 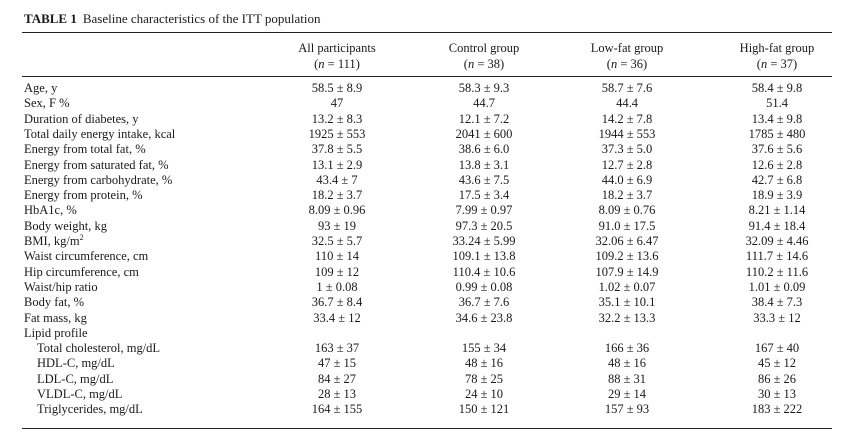 What do you see at coordinates (337, 241) in the screenshot?
I see `table-cell: 32.5 ± 5.7` at bounding box center [337, 241].